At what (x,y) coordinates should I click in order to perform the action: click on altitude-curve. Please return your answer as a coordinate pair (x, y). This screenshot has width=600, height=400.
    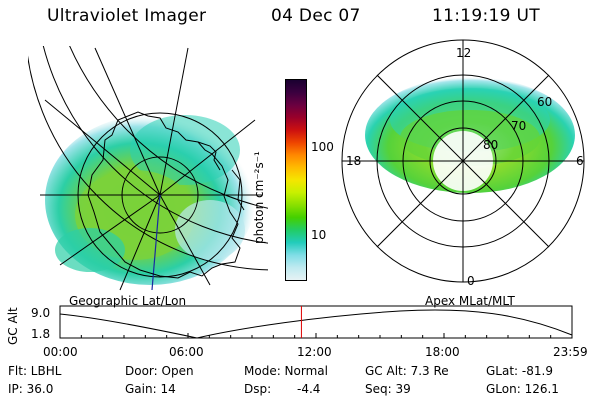
    Looking at the image, I should click on (316, 324).